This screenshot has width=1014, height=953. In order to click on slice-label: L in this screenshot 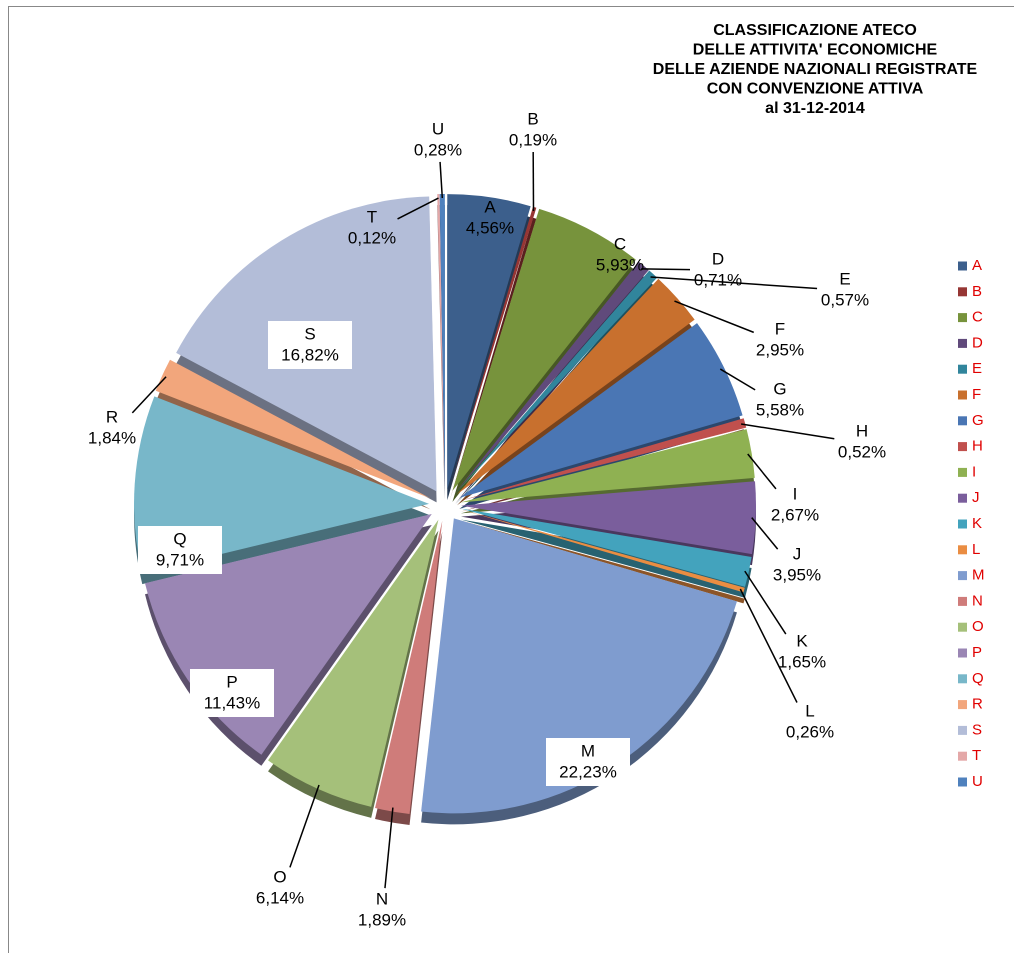, I will do `click(809, 710)`.